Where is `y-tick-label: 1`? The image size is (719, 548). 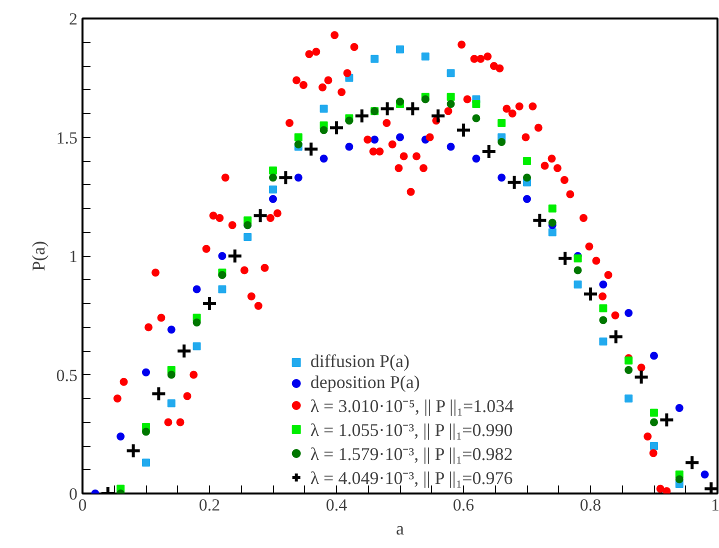 y-tick-label: 1 is located at coordinates (73, 256).